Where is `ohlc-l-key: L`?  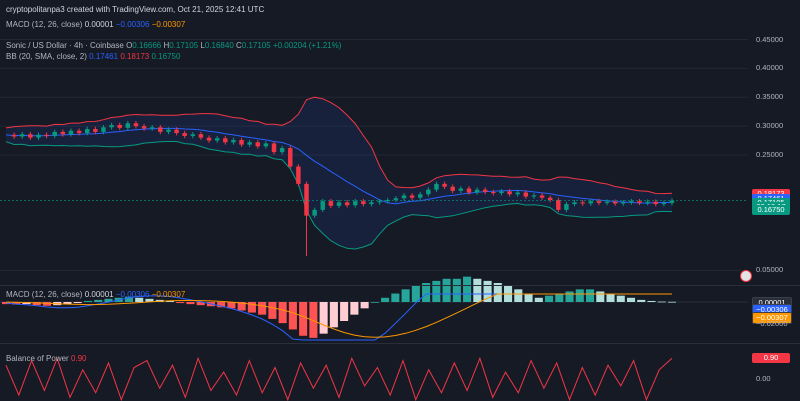
ohlc-l-key: L is located at coordinates (202, 45).